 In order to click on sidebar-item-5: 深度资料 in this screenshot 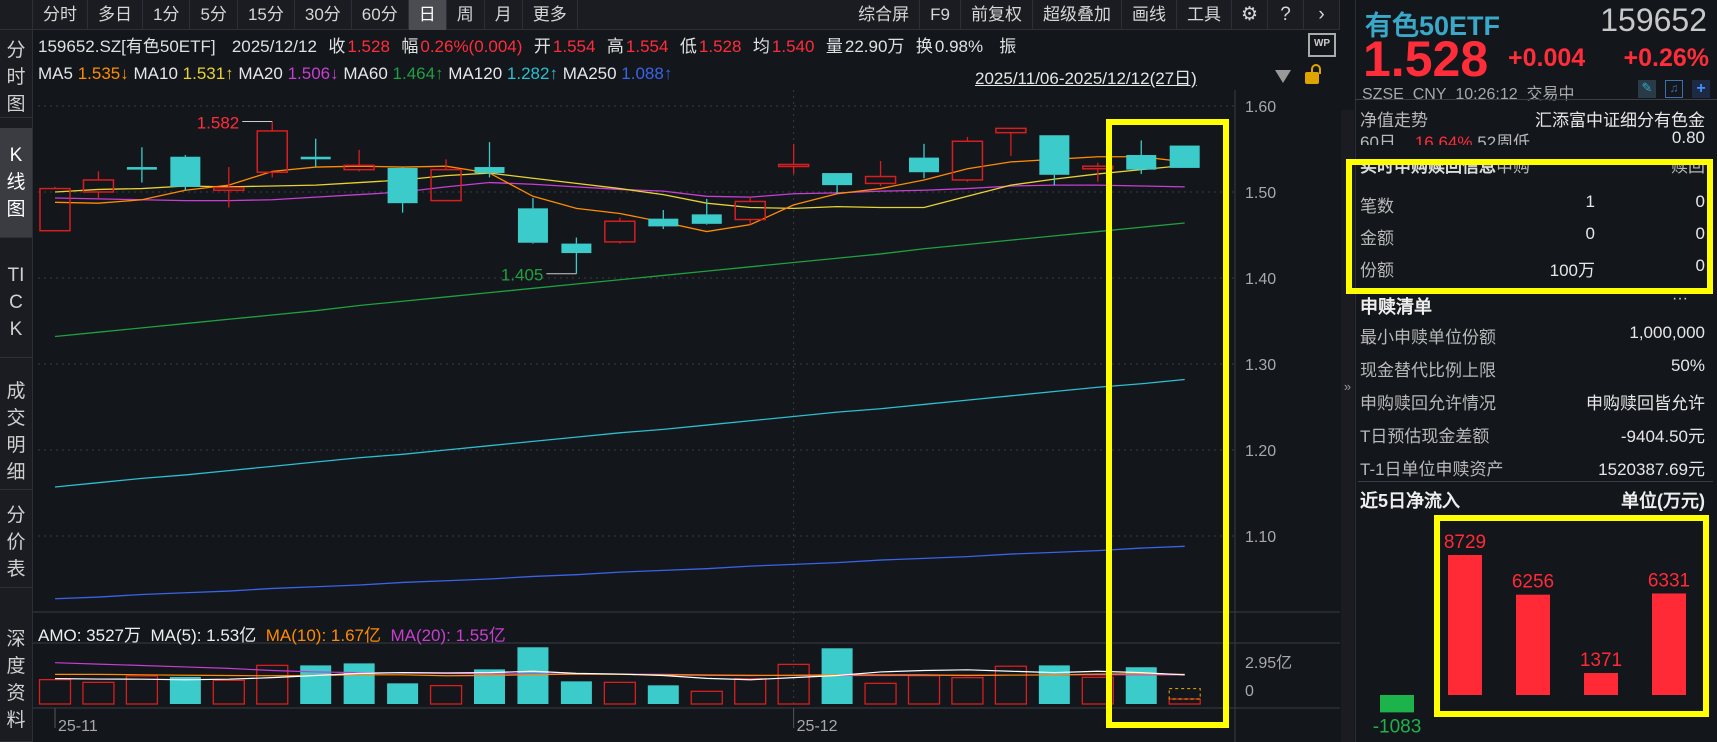, I will do `click(16, 680)`.